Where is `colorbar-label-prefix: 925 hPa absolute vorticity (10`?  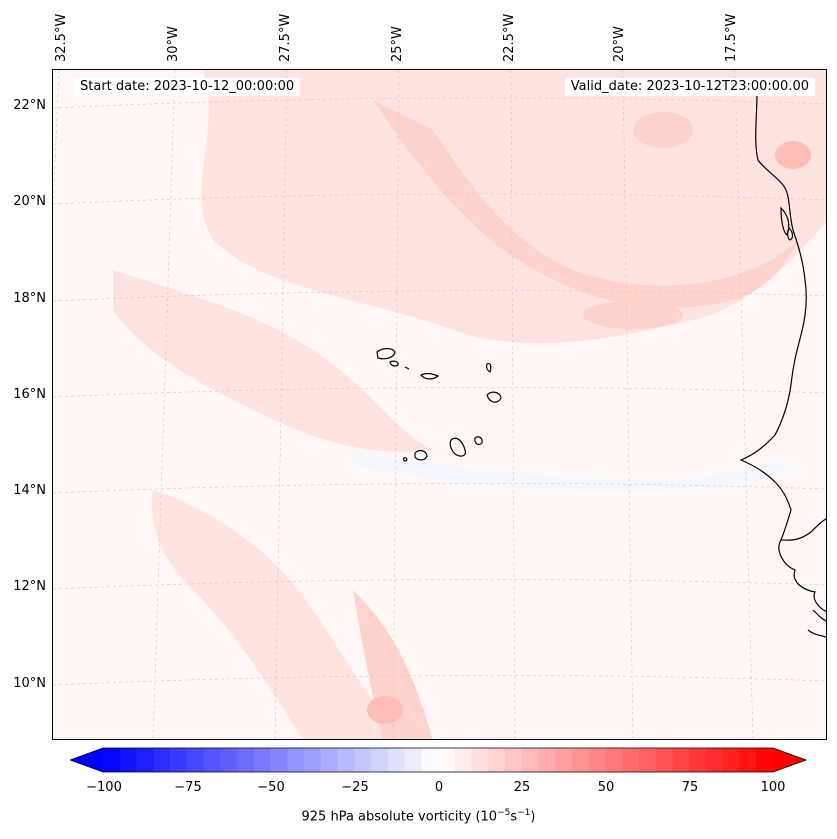
colorbar-label-prefix: 925 hPa absolute vorticity (10 is located at coordinates (399, 817).